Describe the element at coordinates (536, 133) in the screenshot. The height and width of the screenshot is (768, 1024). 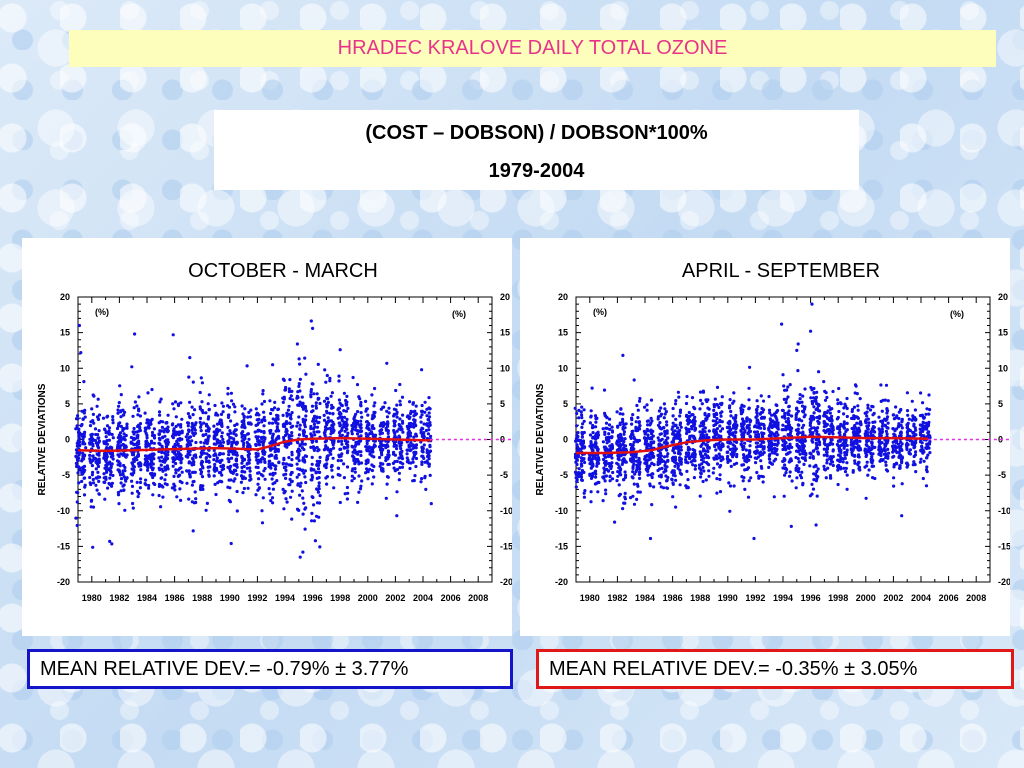
I see `subtitle-formula: (COST – DOBSON) / DOBSON*100%` at that location.